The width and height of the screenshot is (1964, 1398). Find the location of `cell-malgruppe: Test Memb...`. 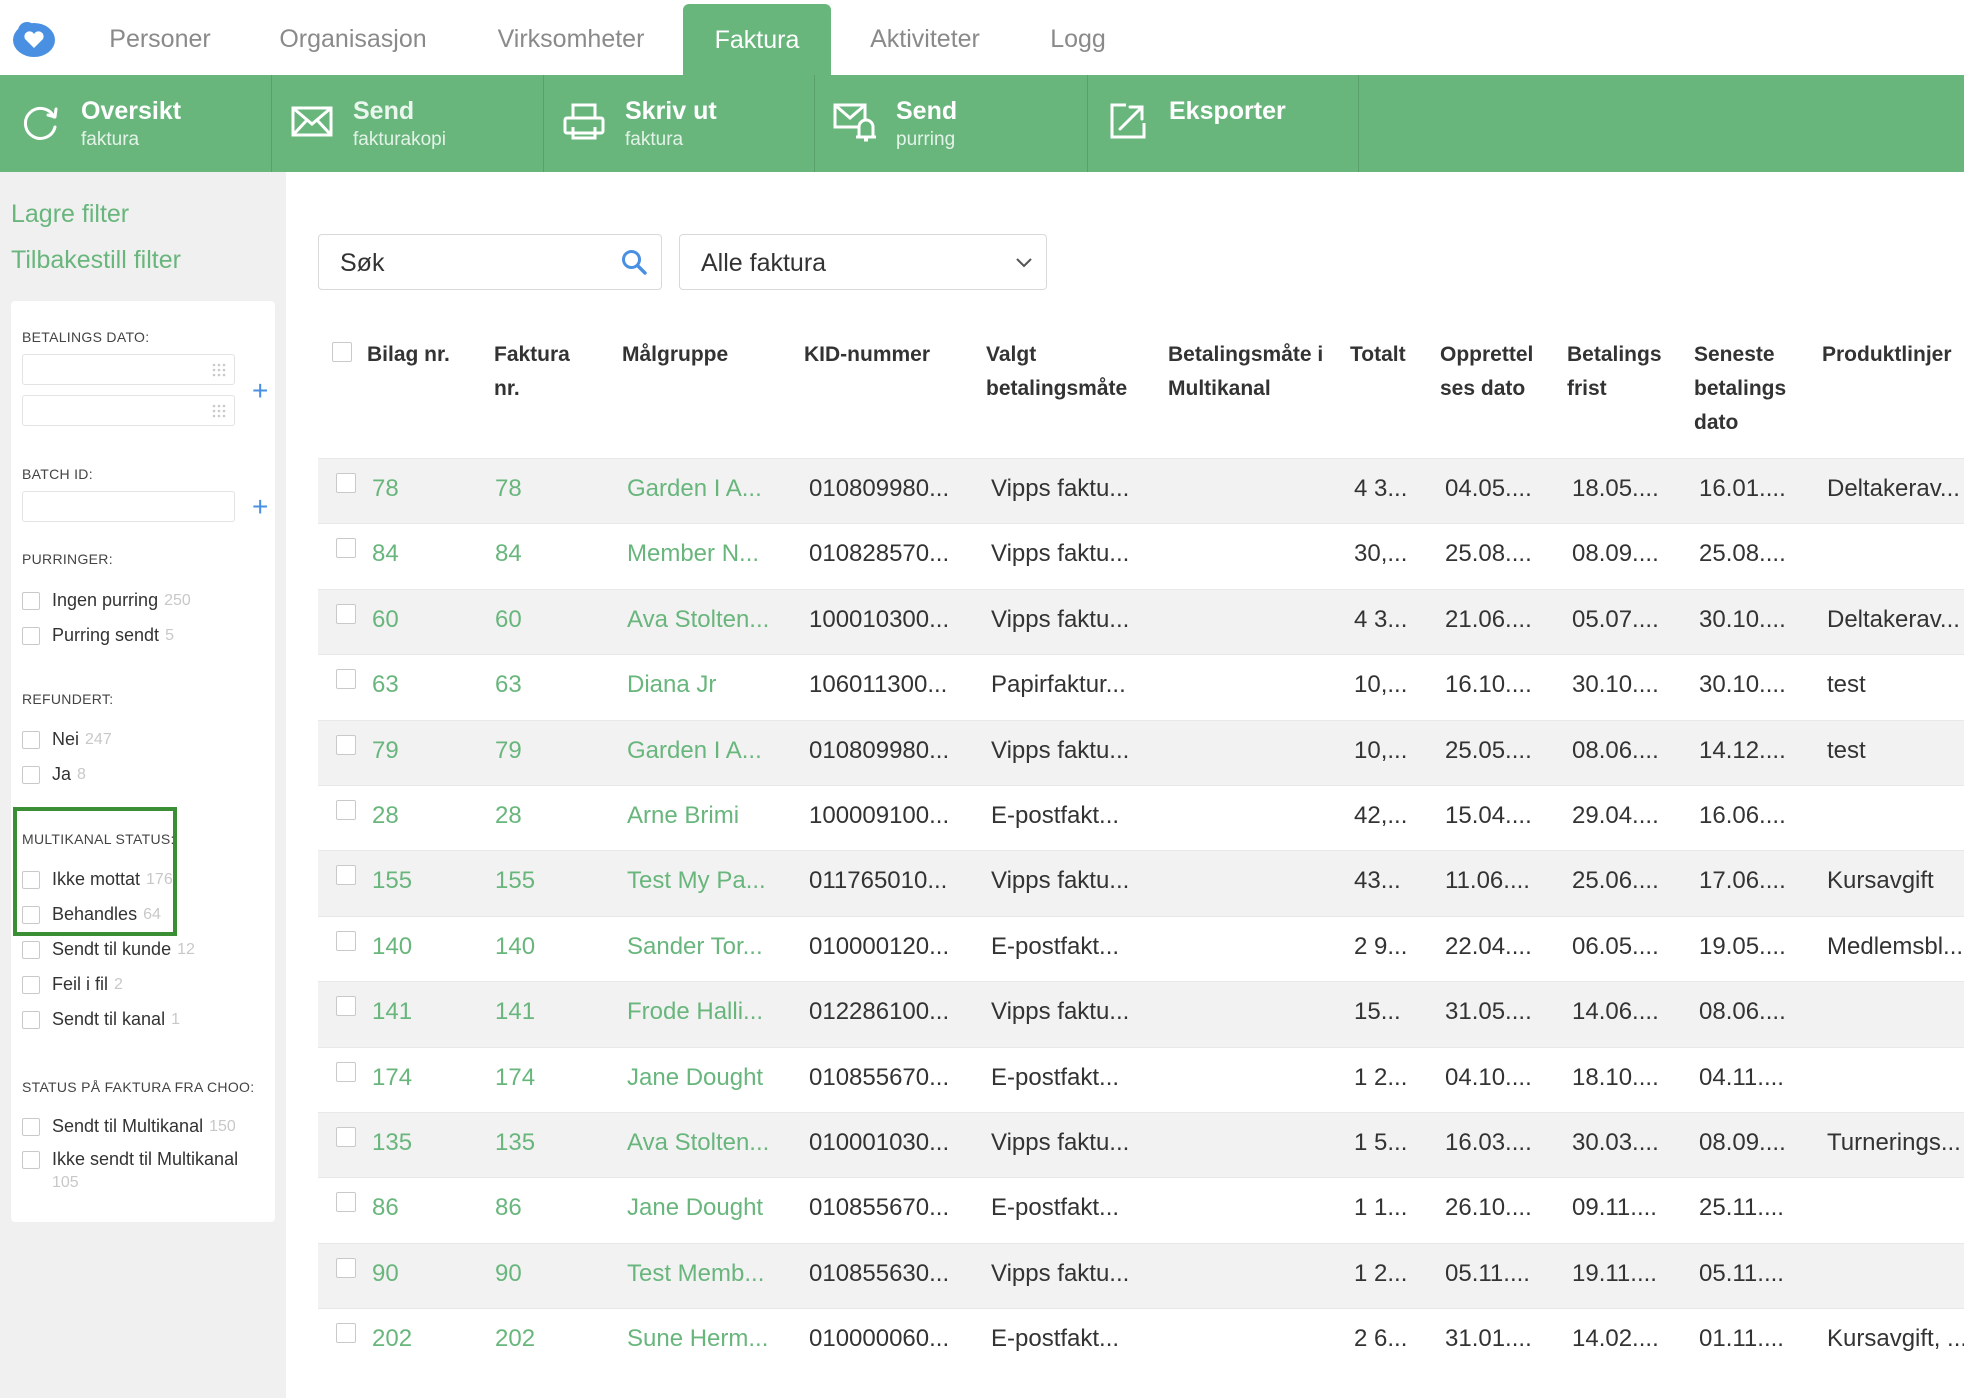

cell-malgruppe: Test Memb... is located at coordinates (696, 1273).